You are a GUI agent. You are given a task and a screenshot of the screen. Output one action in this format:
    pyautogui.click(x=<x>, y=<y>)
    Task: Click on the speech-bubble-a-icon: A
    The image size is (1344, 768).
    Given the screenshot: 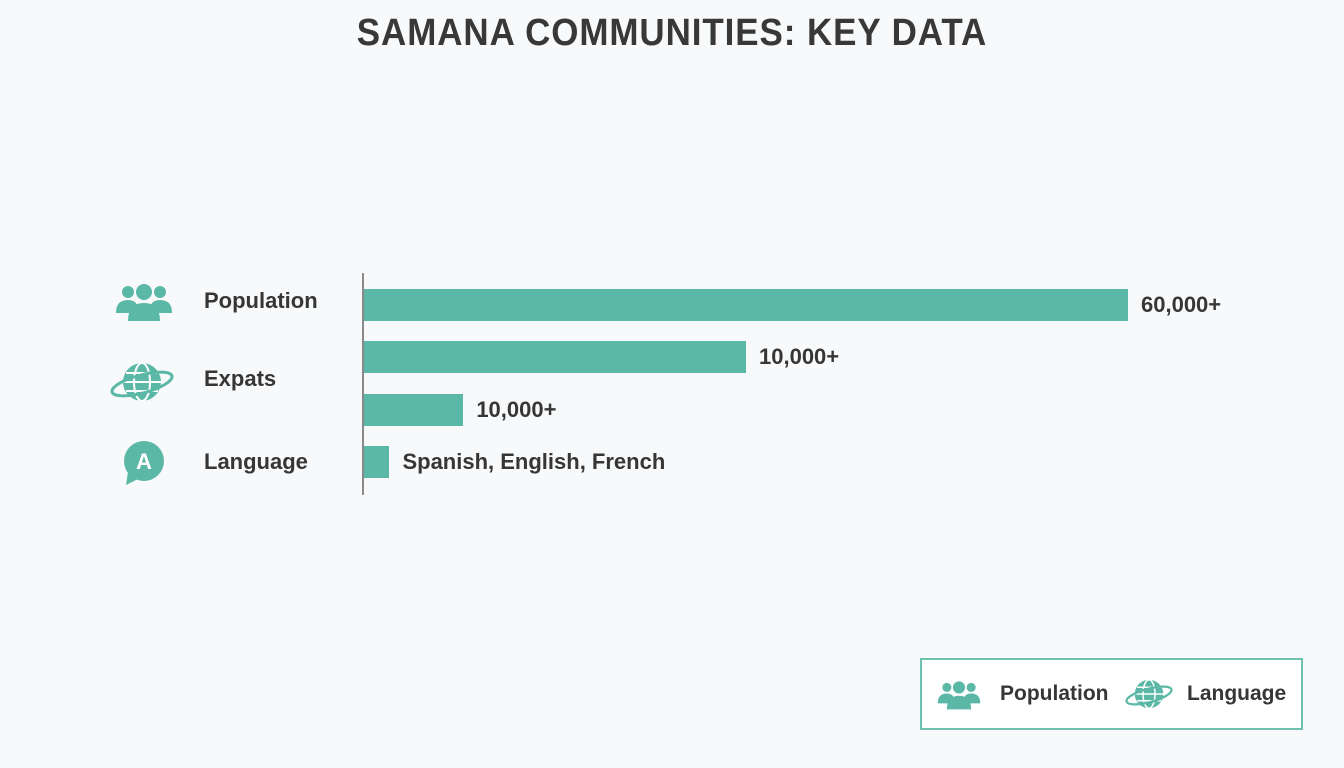 What is the action you would take?
    pyautogui.click(x=144, y=463)
    